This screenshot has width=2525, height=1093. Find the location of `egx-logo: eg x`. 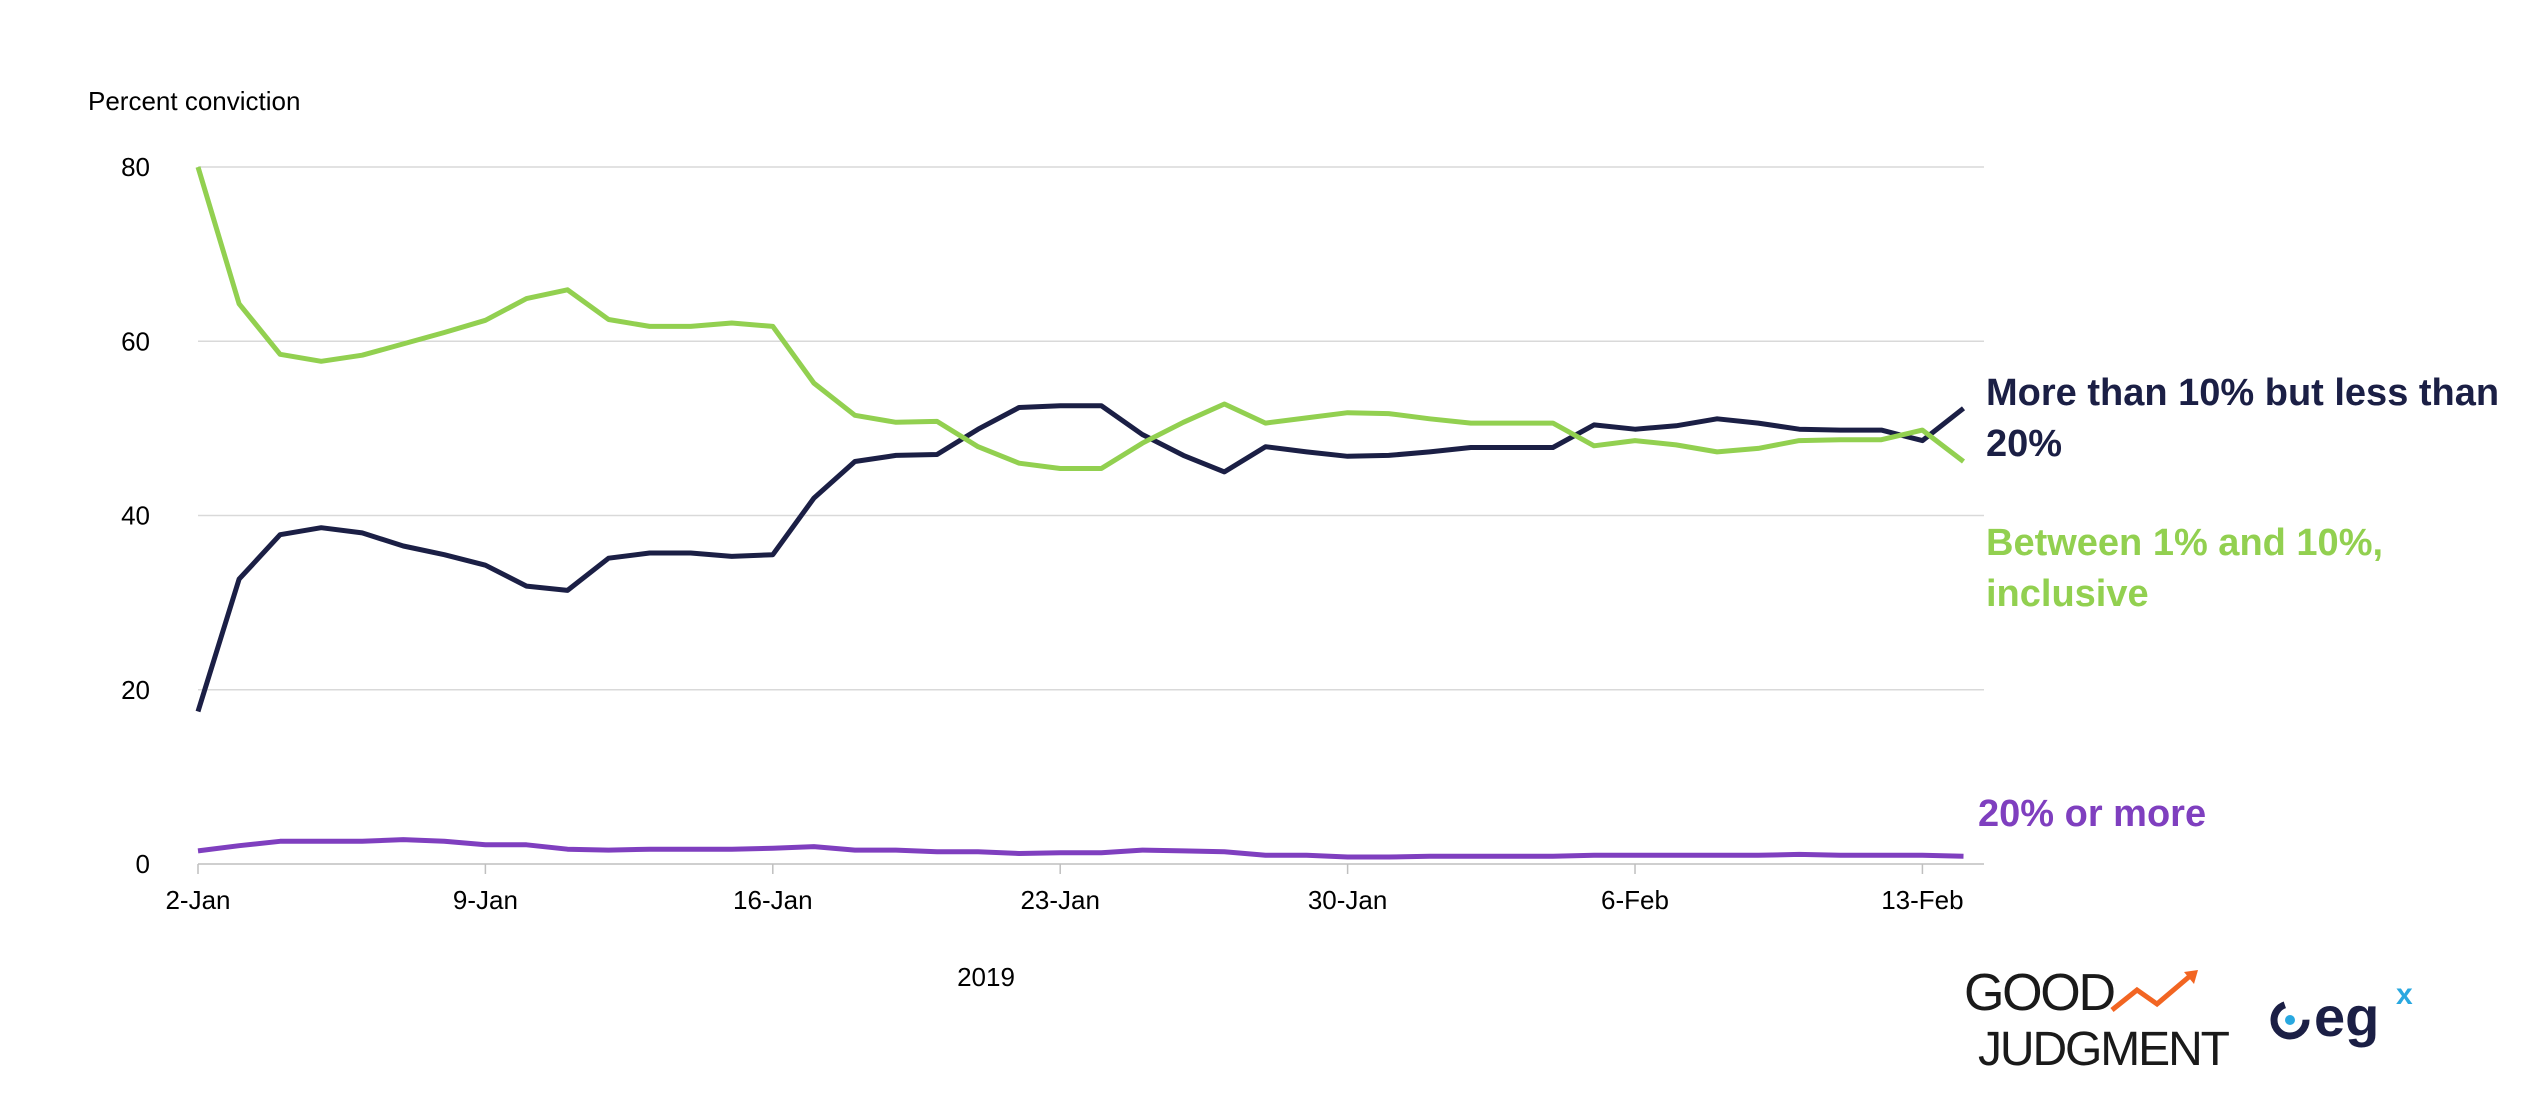

egx-logo: eg x is located at coordinates (2341, 1014).